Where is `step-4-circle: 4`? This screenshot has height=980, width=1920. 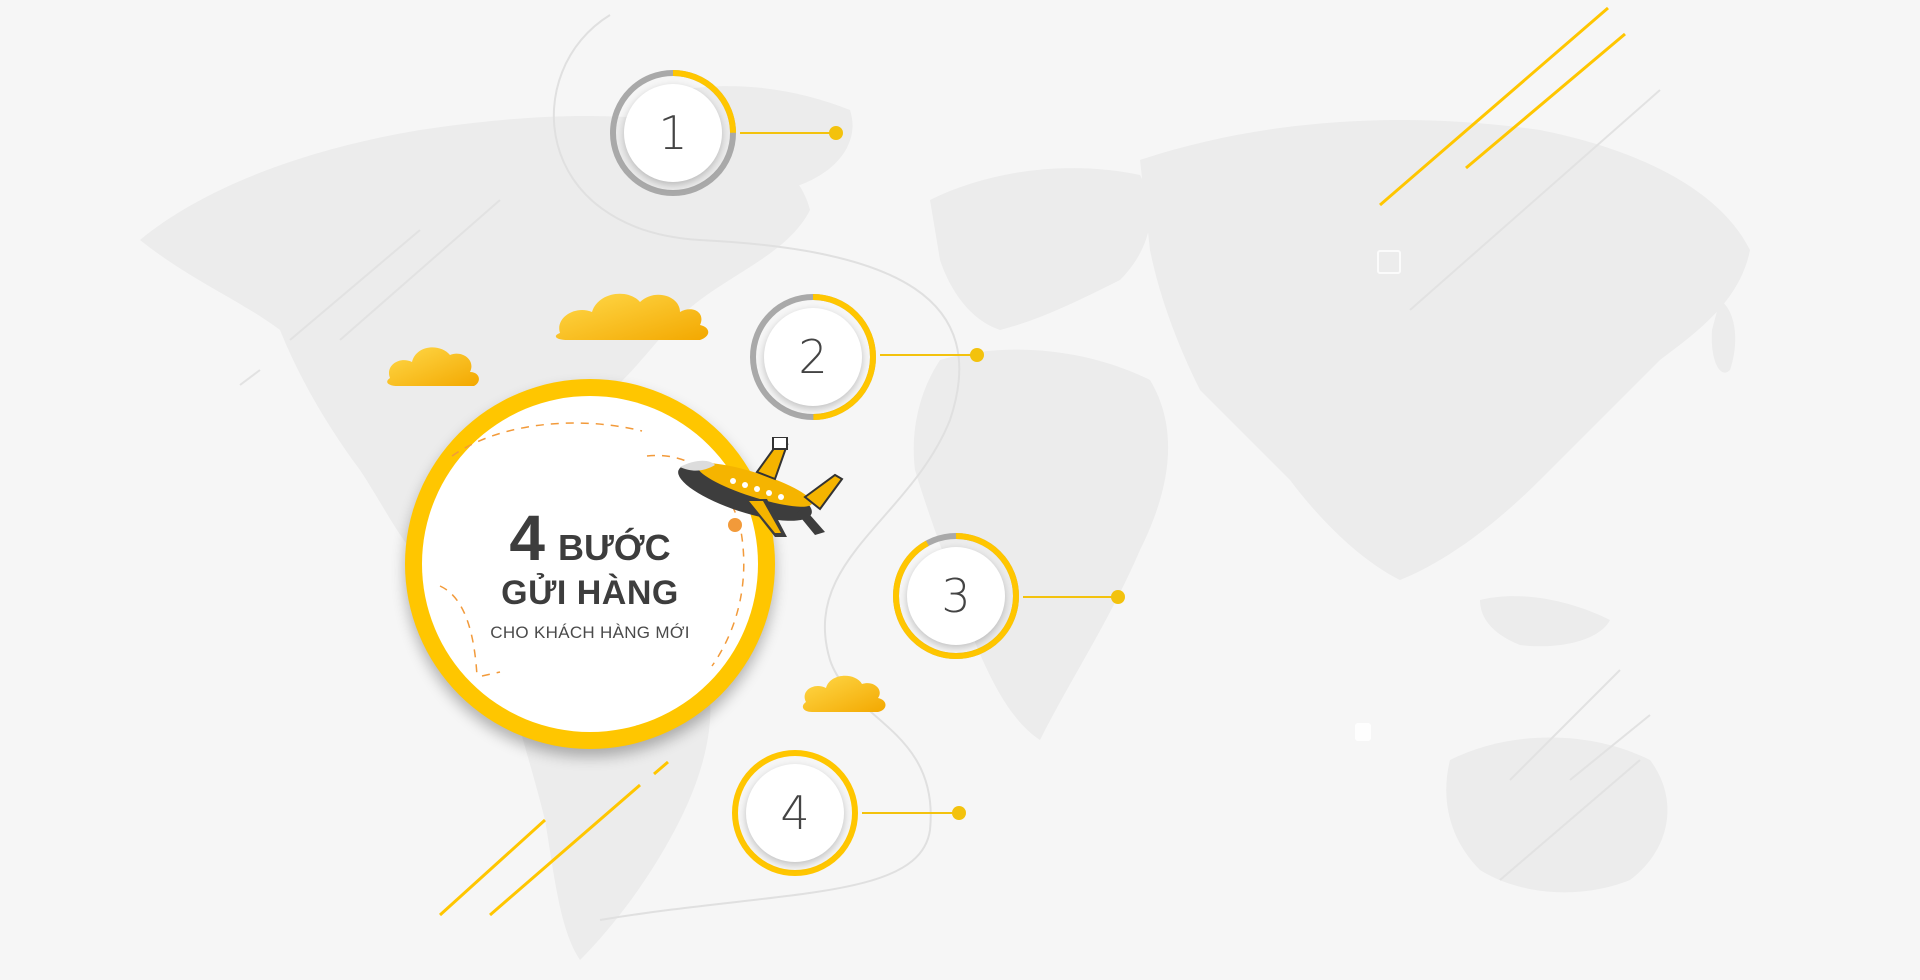 step-4-circle: 4 is located at coordinates (795, 813).